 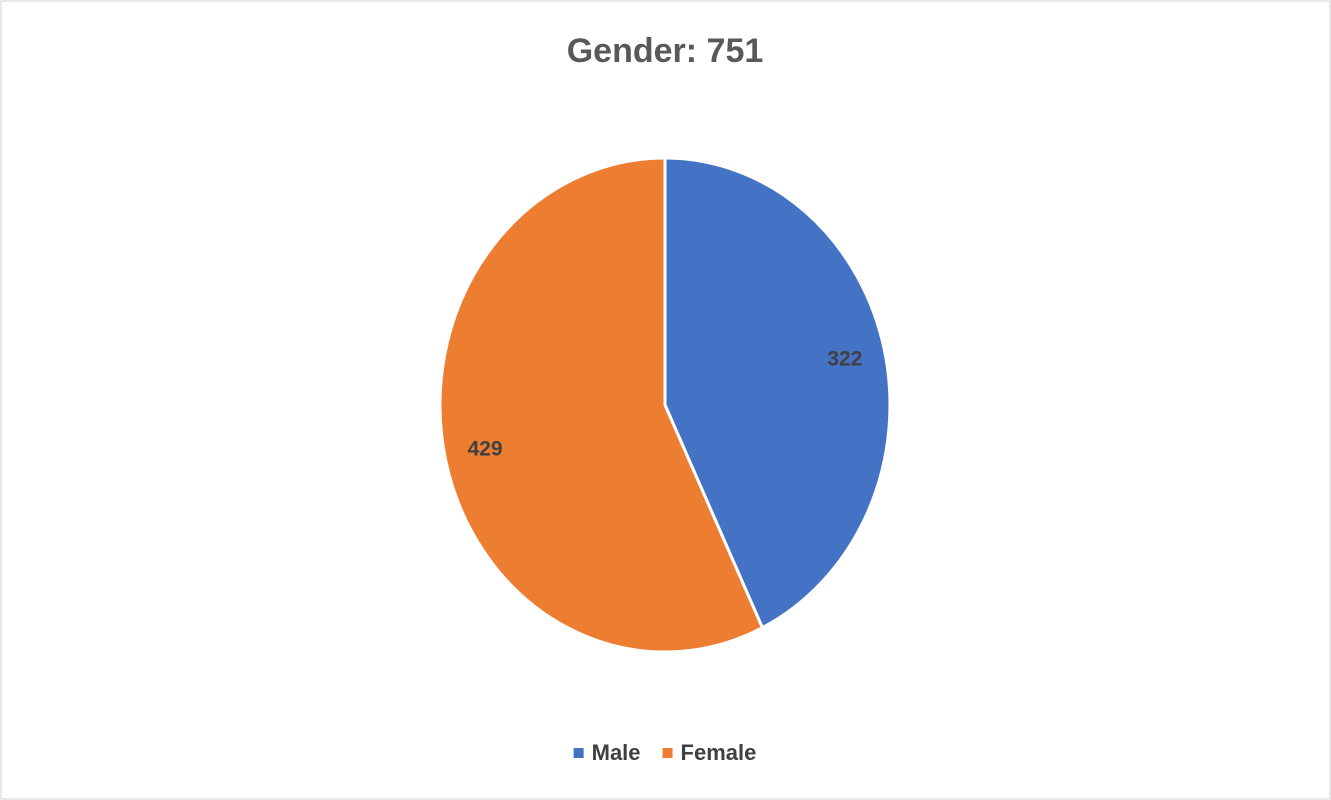 What do you see at coordinates (616, 752) in the screenshot?
I see `legend-label: Male` at bounding box center [616, 752].